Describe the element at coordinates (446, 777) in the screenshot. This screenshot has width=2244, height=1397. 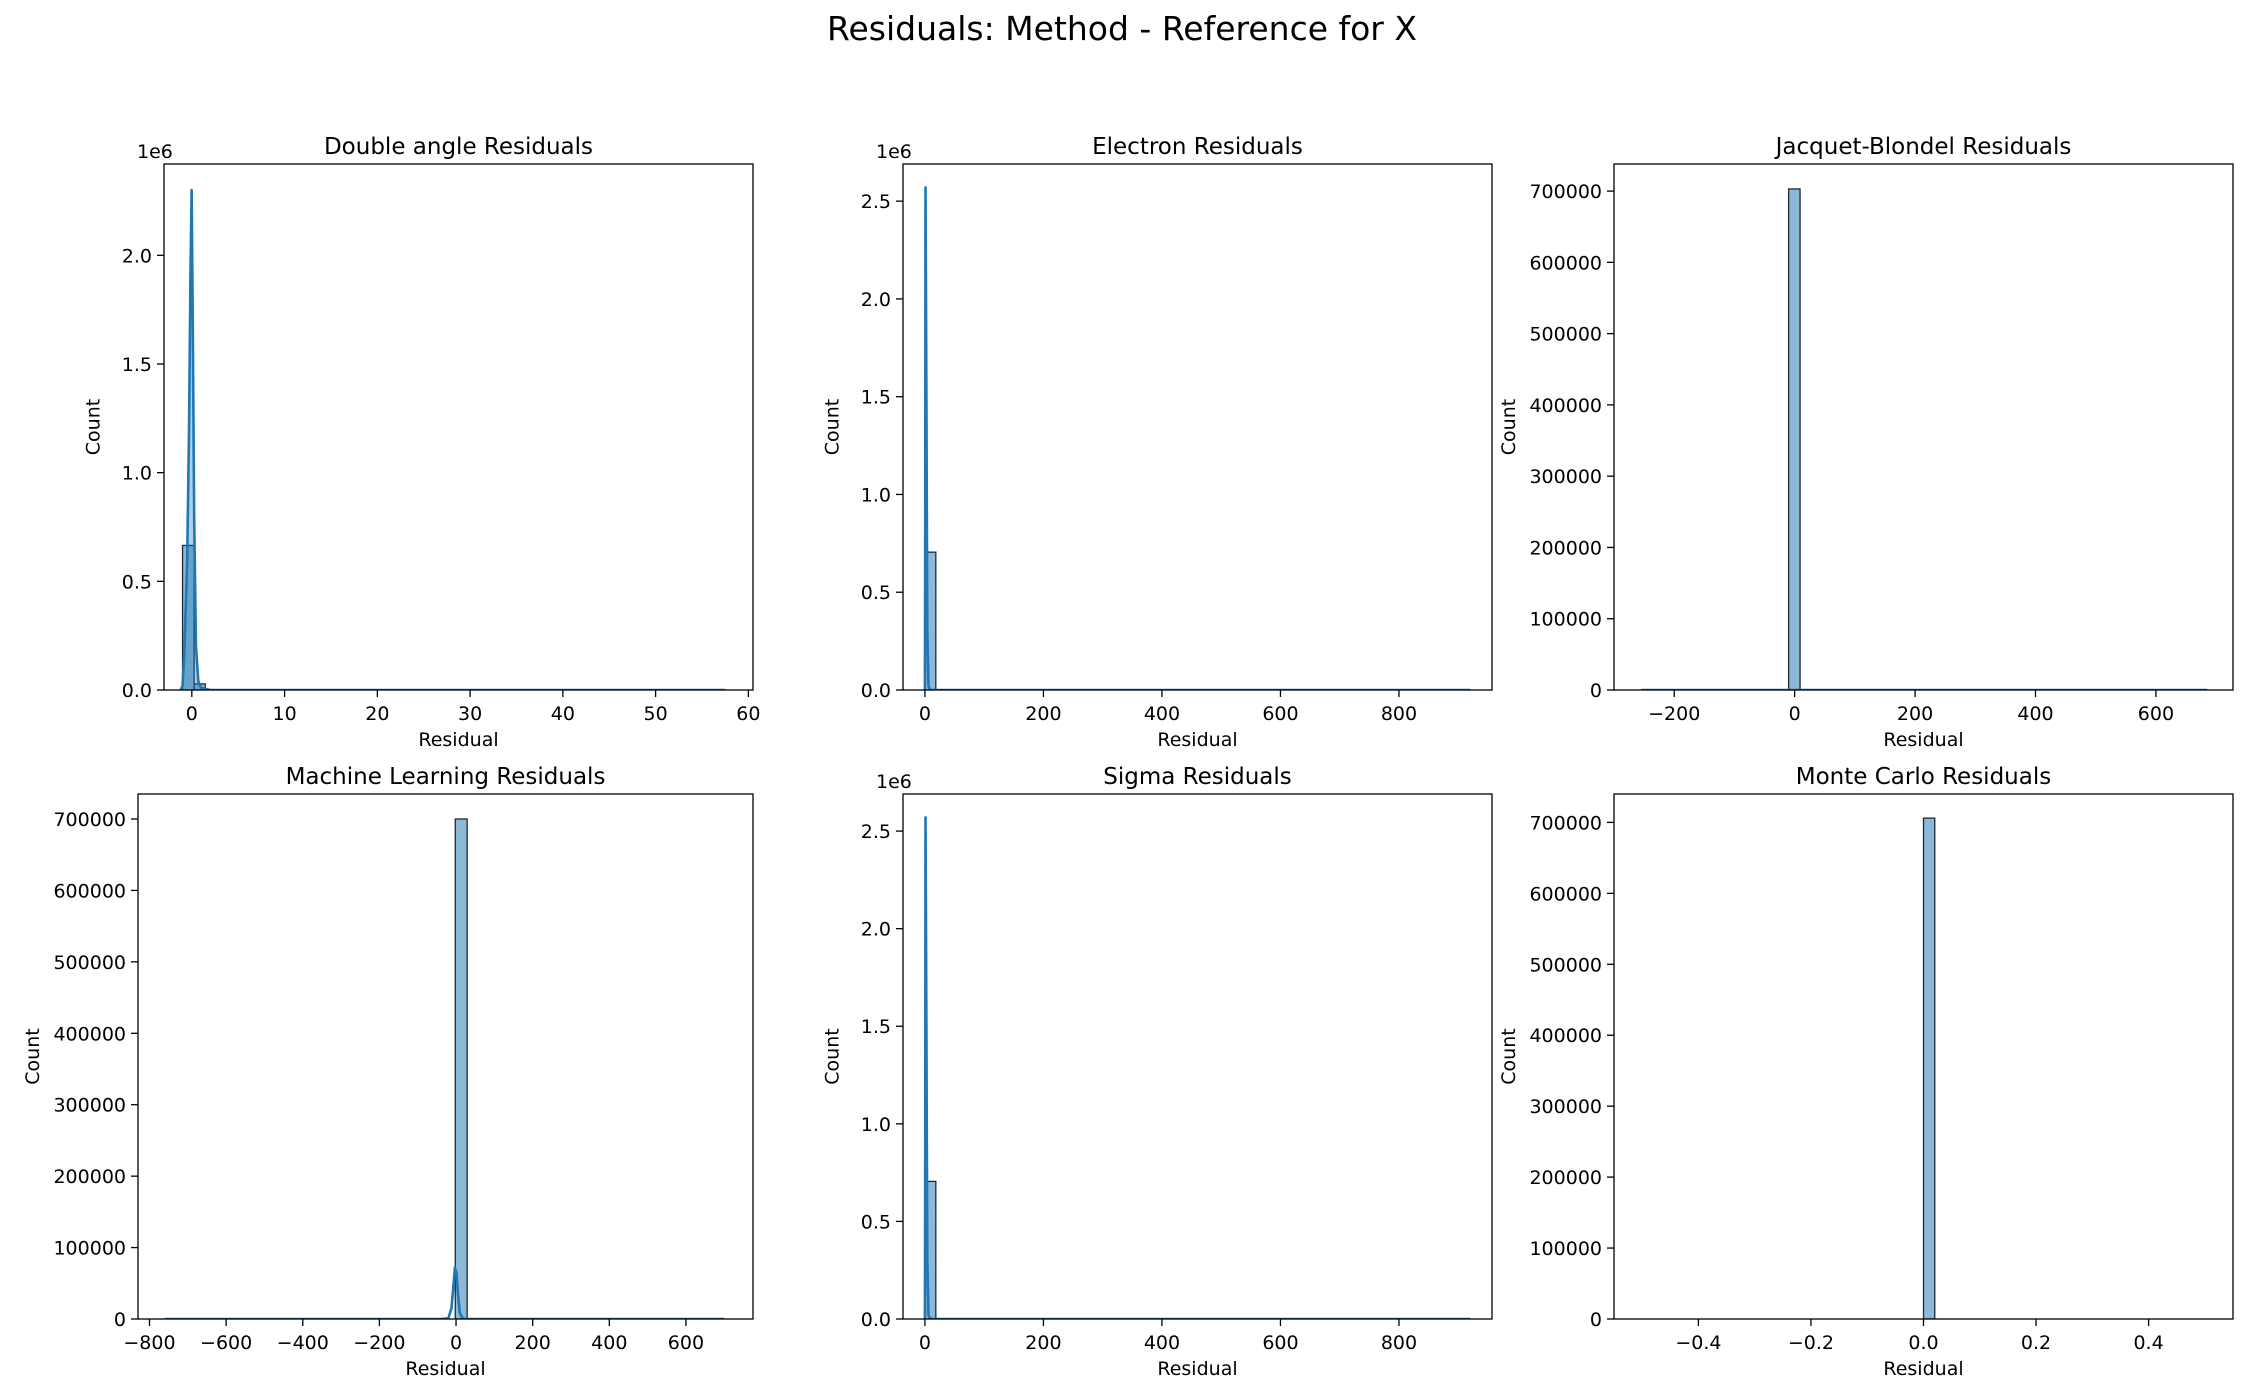
I see `subplot-title: Machine Learning Residuals` at that location.